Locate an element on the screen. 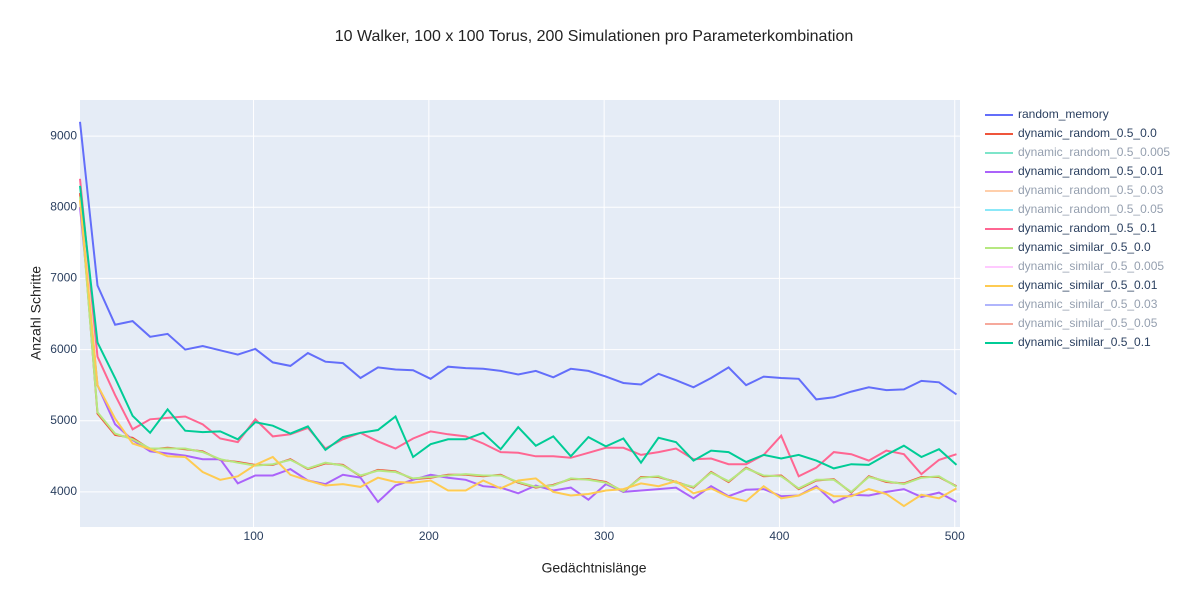  legend-item: random_memory is located at coordinates (1047, 114).